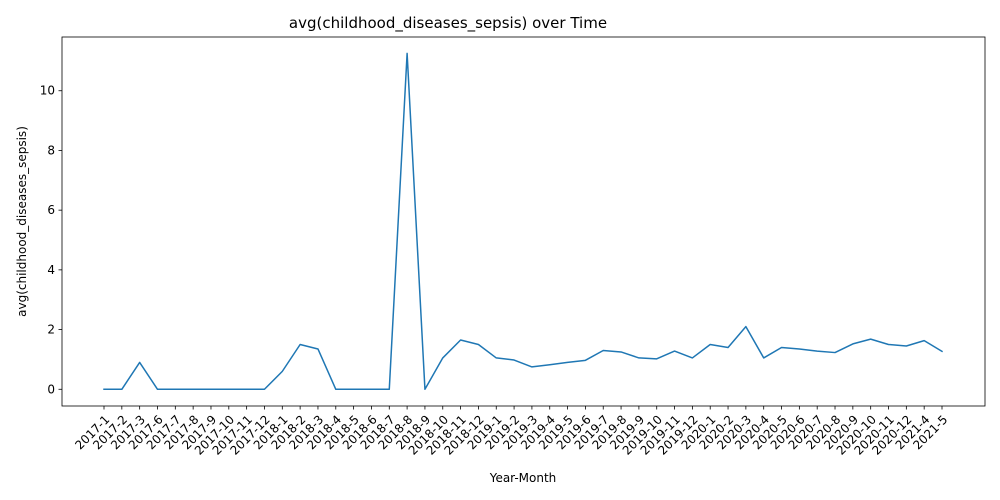 This screenshot has height=500, width=1000. What do you see at coordinates (51, 150) in the screenshot?
I see `y-tick-label: 8` at bounding box center [51, 150].